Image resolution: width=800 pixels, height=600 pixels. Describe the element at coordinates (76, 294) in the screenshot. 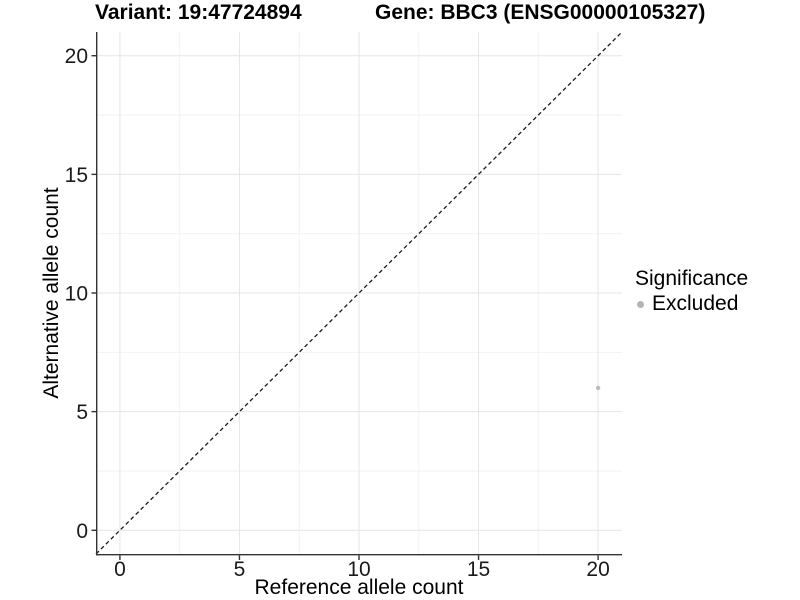

I see `y-tick-label: 10` at that location.